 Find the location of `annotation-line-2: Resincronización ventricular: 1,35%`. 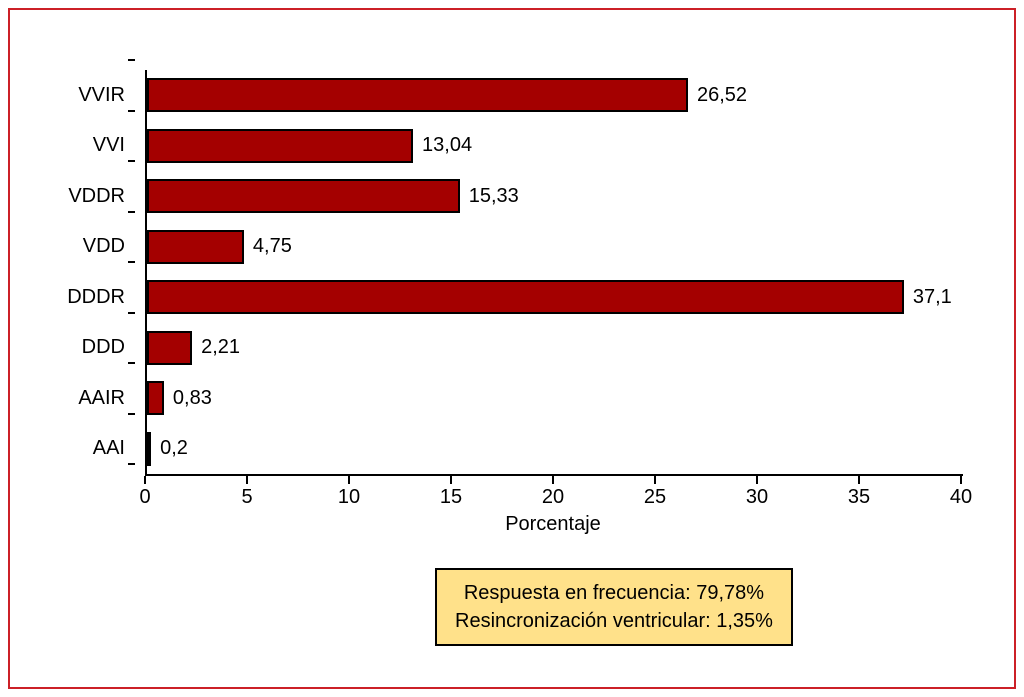

annotation-line-2: Resincronización ventricular: 1,35% is located at coordinates (614, 621).